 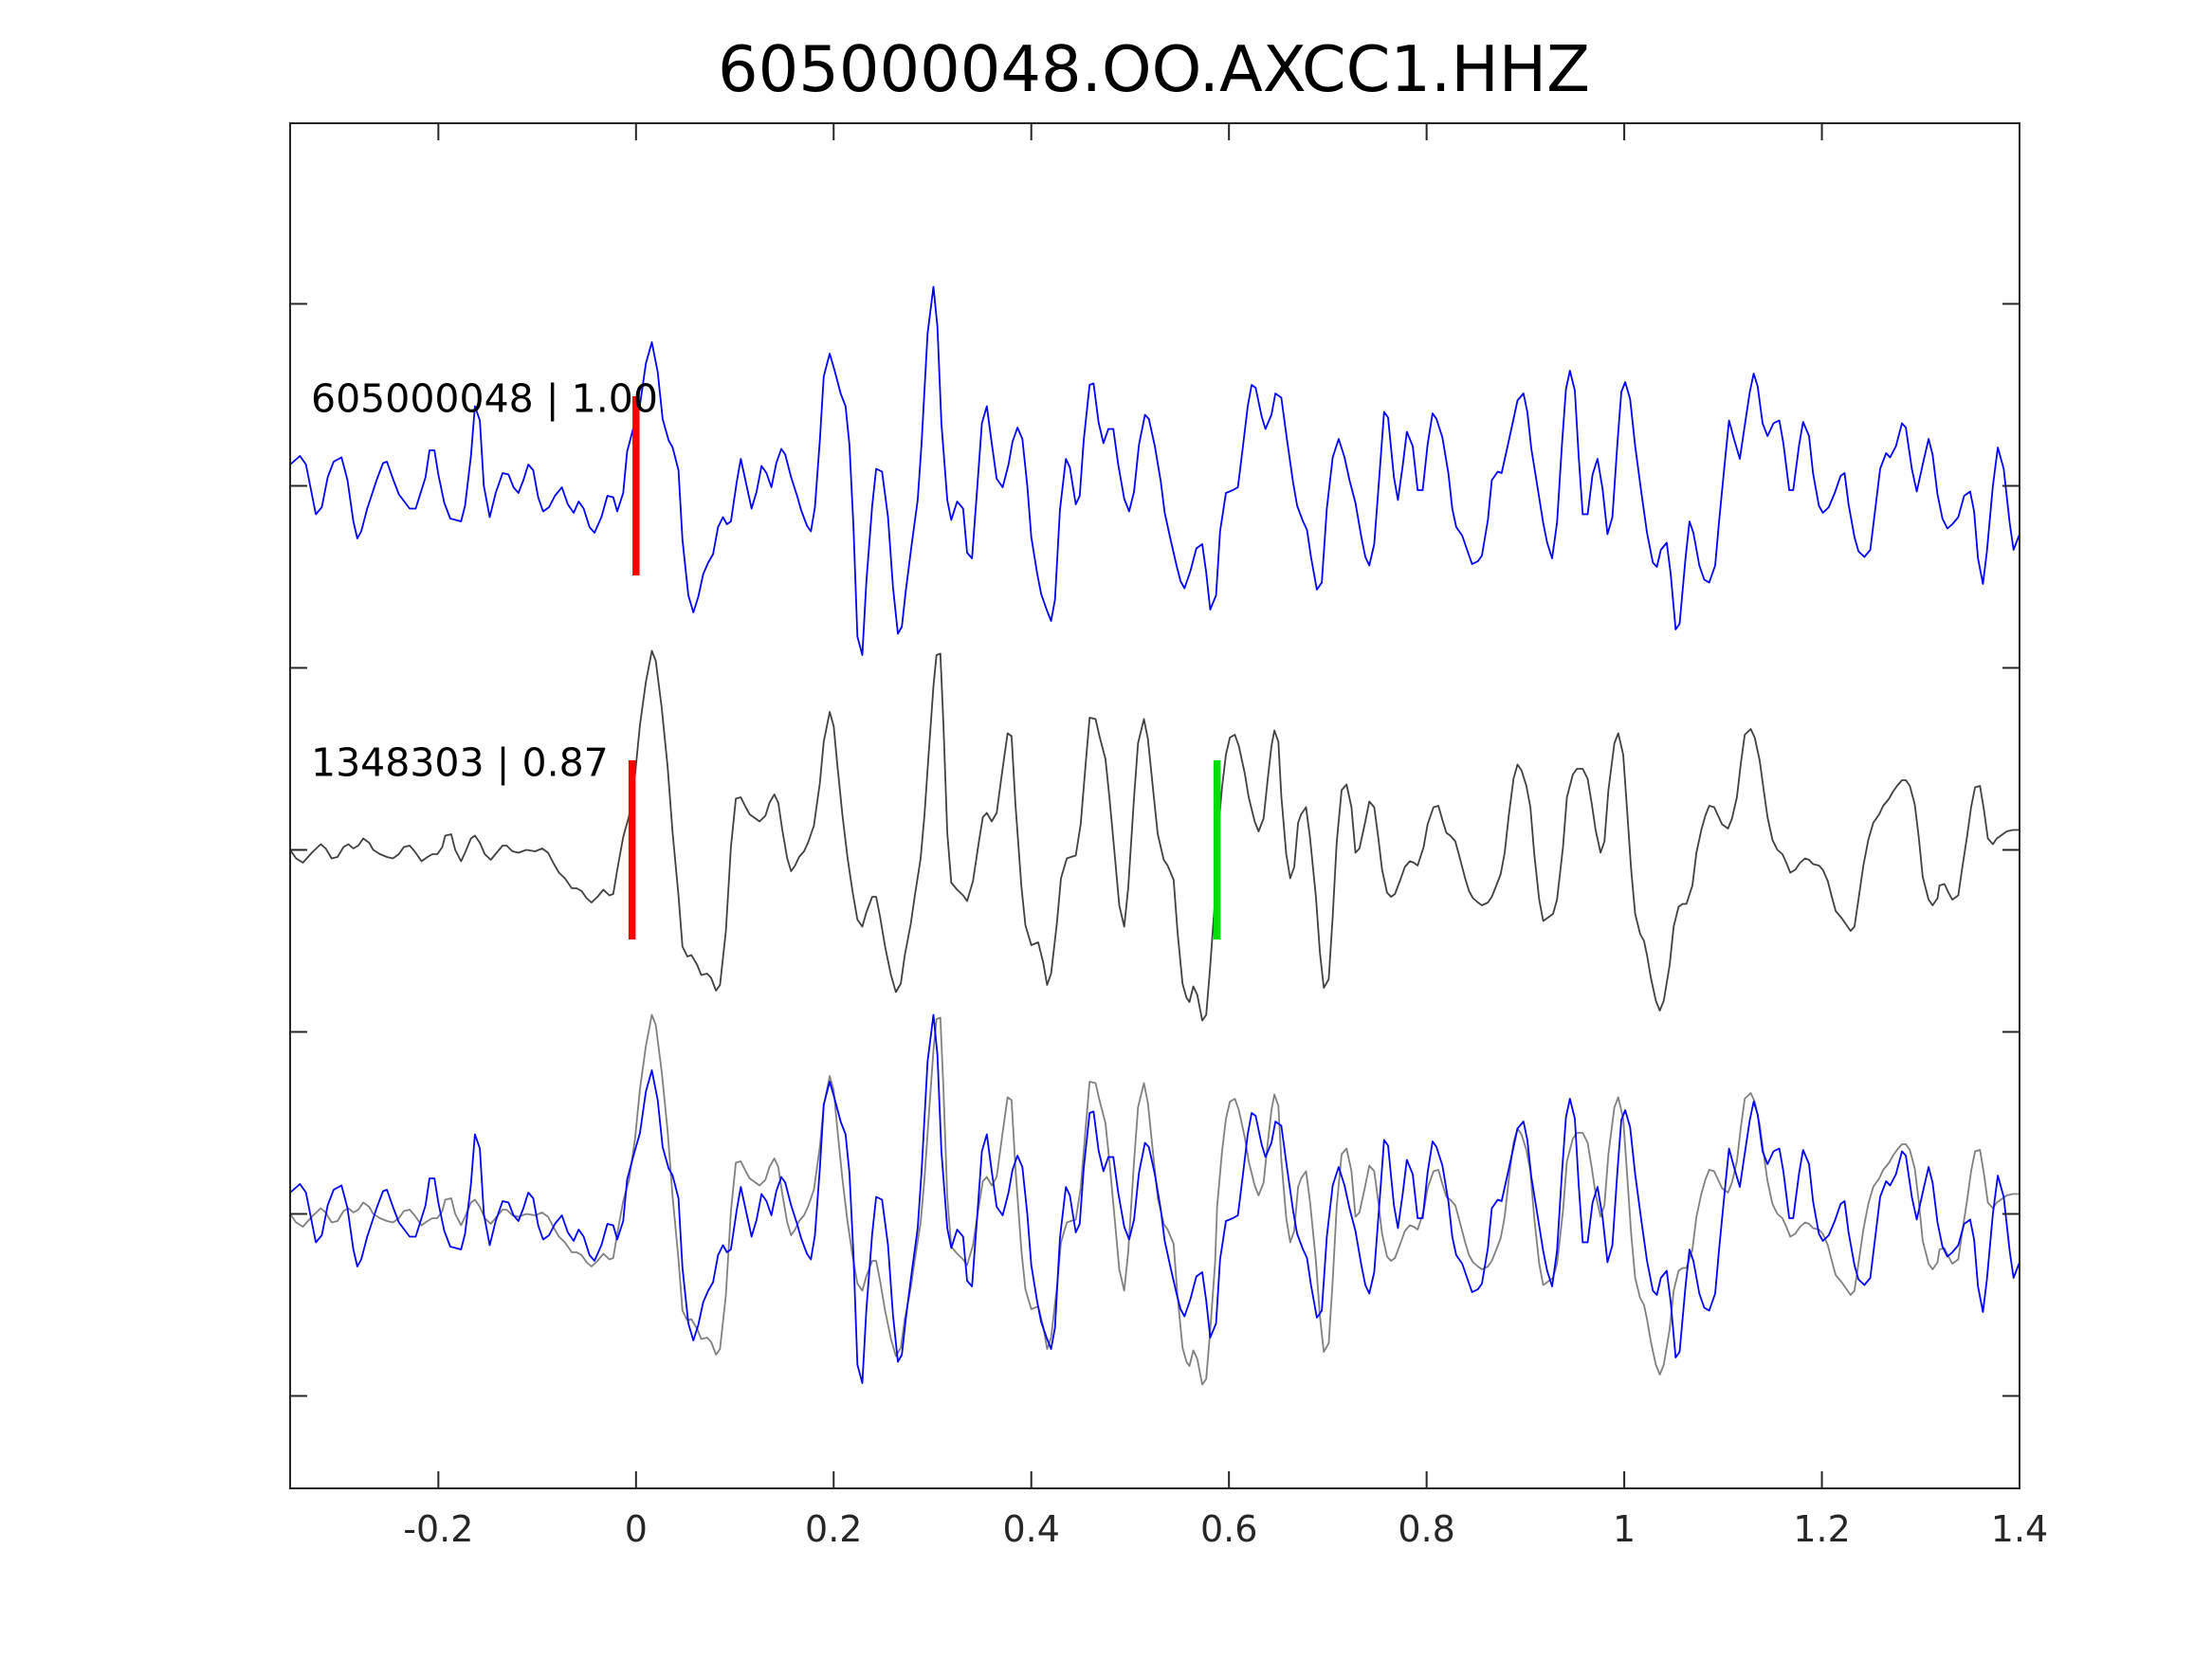 What do you see at coordinates (1228, 1529) in the screenshot?
I see `x-tick-label: 0.6` at bounding box center [1228, 1529].